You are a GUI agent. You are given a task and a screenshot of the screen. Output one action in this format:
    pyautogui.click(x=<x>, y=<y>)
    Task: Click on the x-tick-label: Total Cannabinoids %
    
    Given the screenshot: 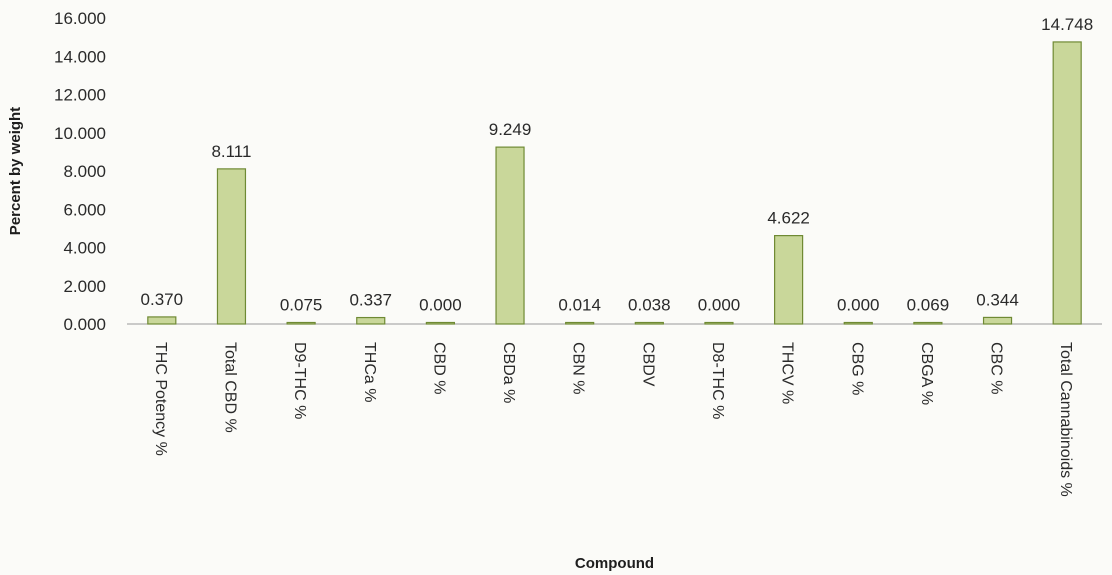 What is the action you would take?
    pyautogui.click(x=1065, y=419)
    